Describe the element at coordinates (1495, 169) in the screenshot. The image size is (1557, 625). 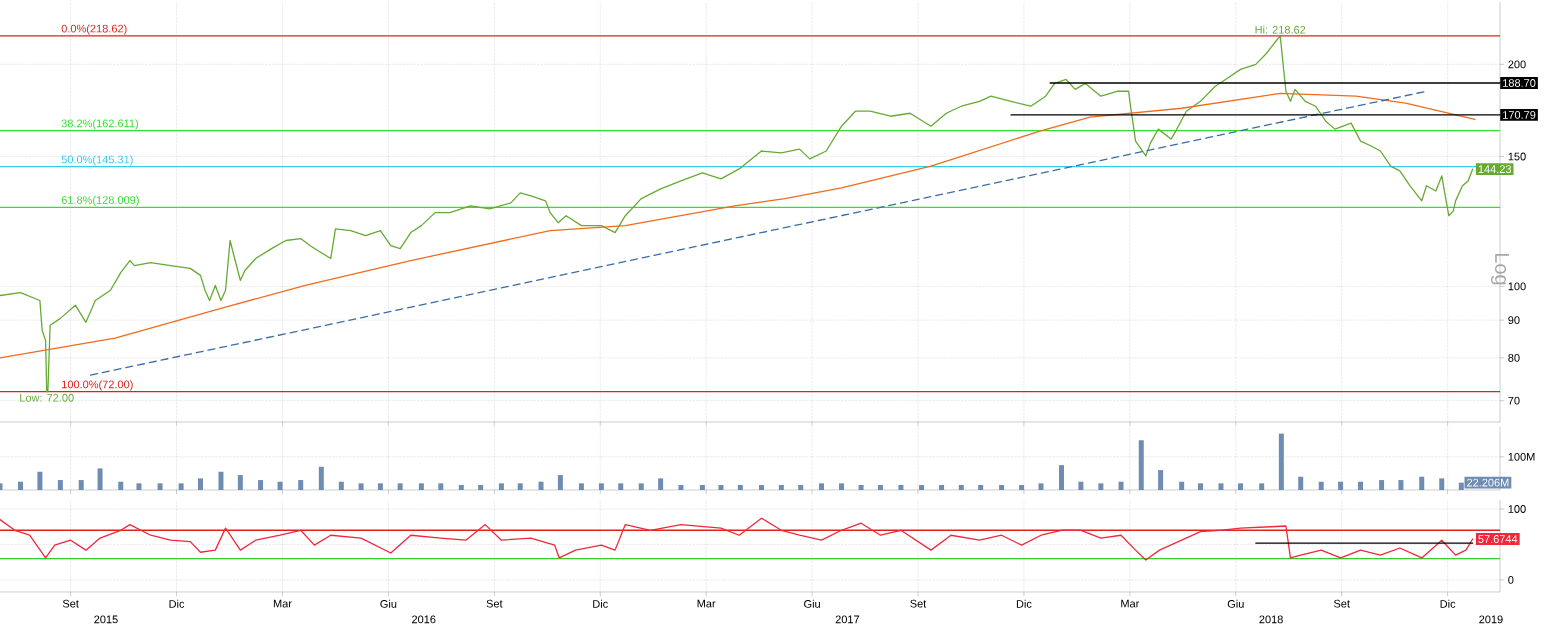
I see `annotation: 144.23` at that location.